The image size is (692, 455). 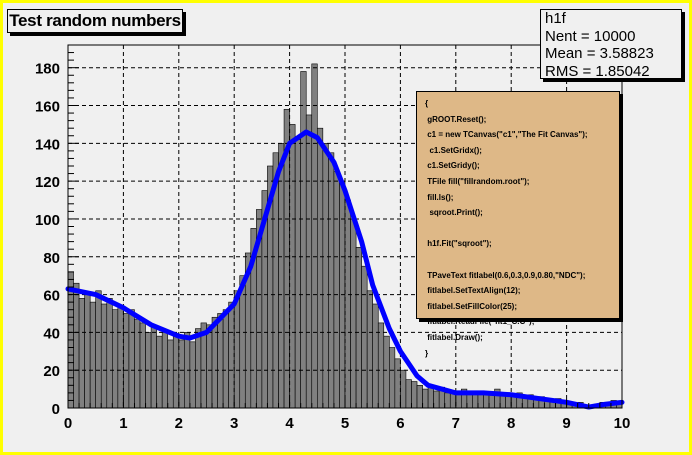 I want to click on chart-title: Test random numbers, so click(x=95, y=21).